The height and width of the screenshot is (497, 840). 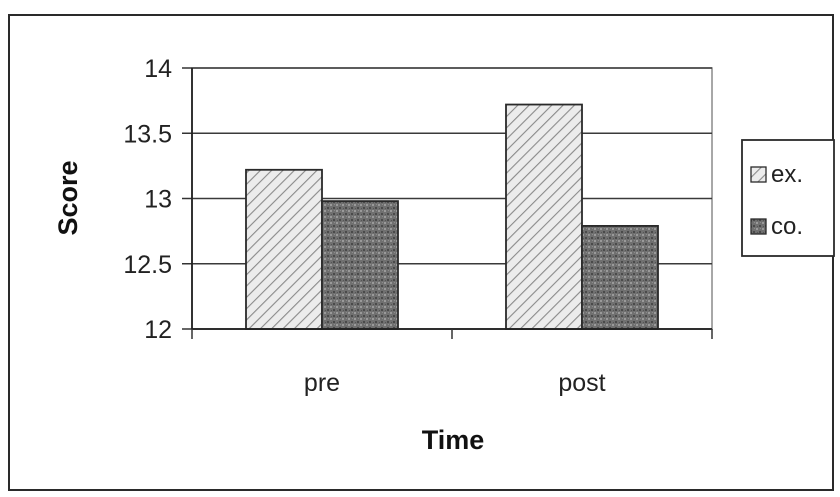 I want to click on bar-ex-pre, so click(x=284, y=249).